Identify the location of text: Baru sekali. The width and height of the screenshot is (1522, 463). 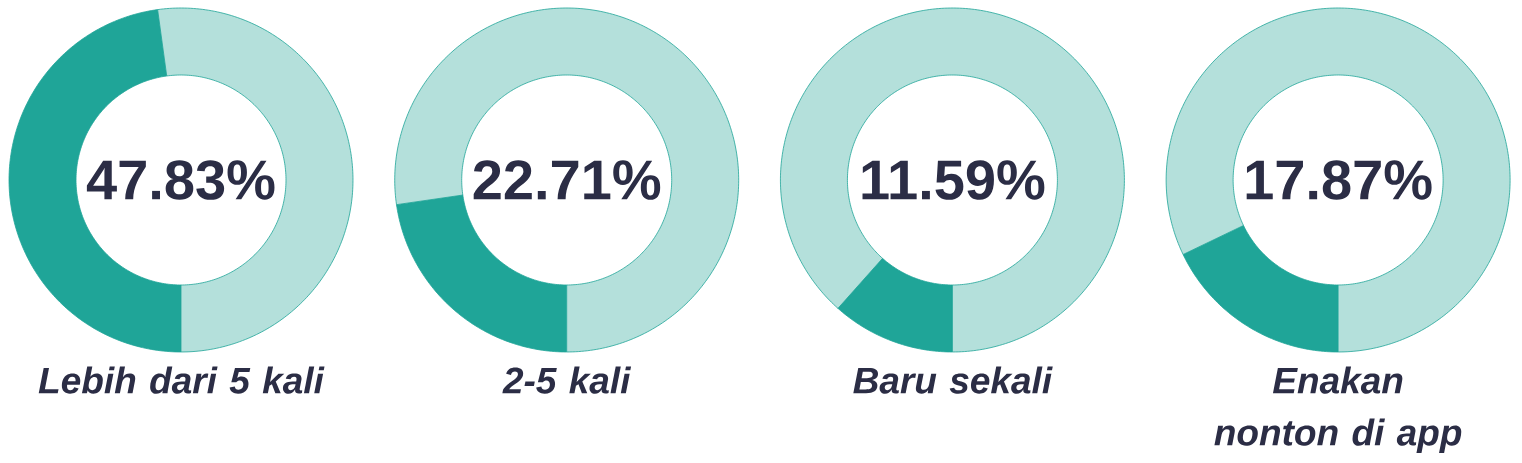
(953, 380).